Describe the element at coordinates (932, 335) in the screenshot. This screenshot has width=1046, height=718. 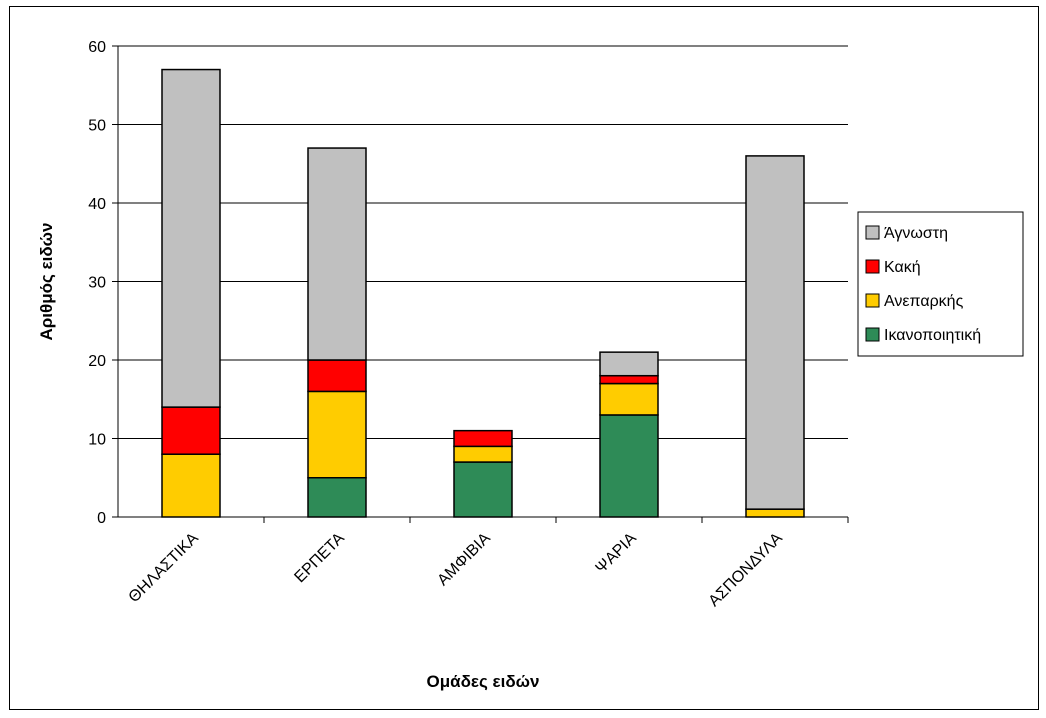
I see `legend-label: Ικανοποιητική` at that location.